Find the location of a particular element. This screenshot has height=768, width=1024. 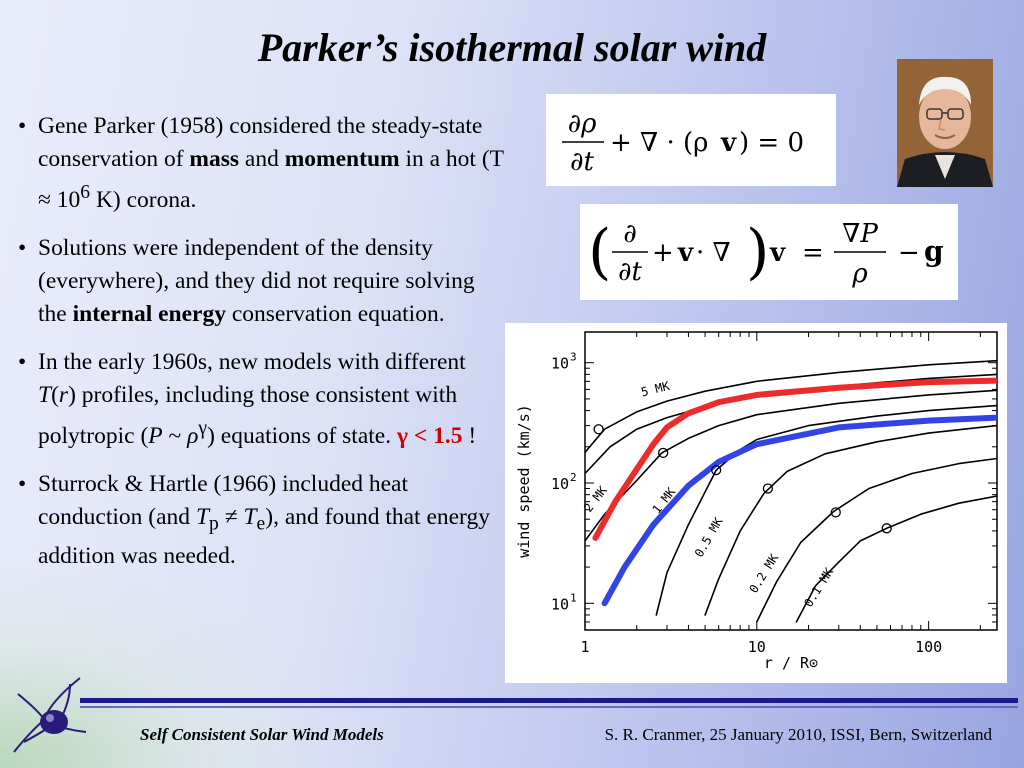

curve-label: 0.1 MK is located at coordinates (818, 587).